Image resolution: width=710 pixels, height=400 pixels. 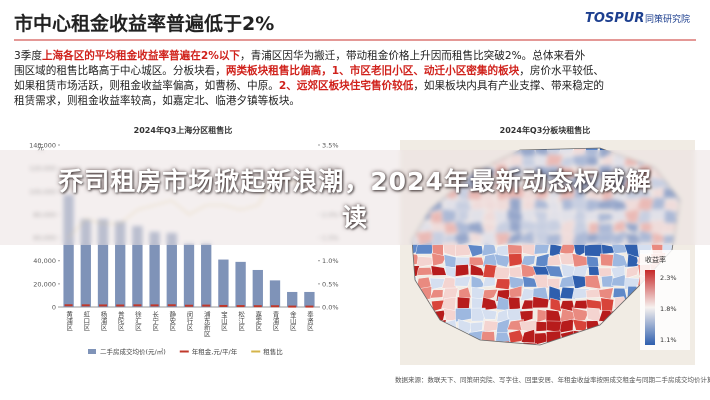 I want to click on x-tick-label: 杨浦区, so click(x=103, y=320).